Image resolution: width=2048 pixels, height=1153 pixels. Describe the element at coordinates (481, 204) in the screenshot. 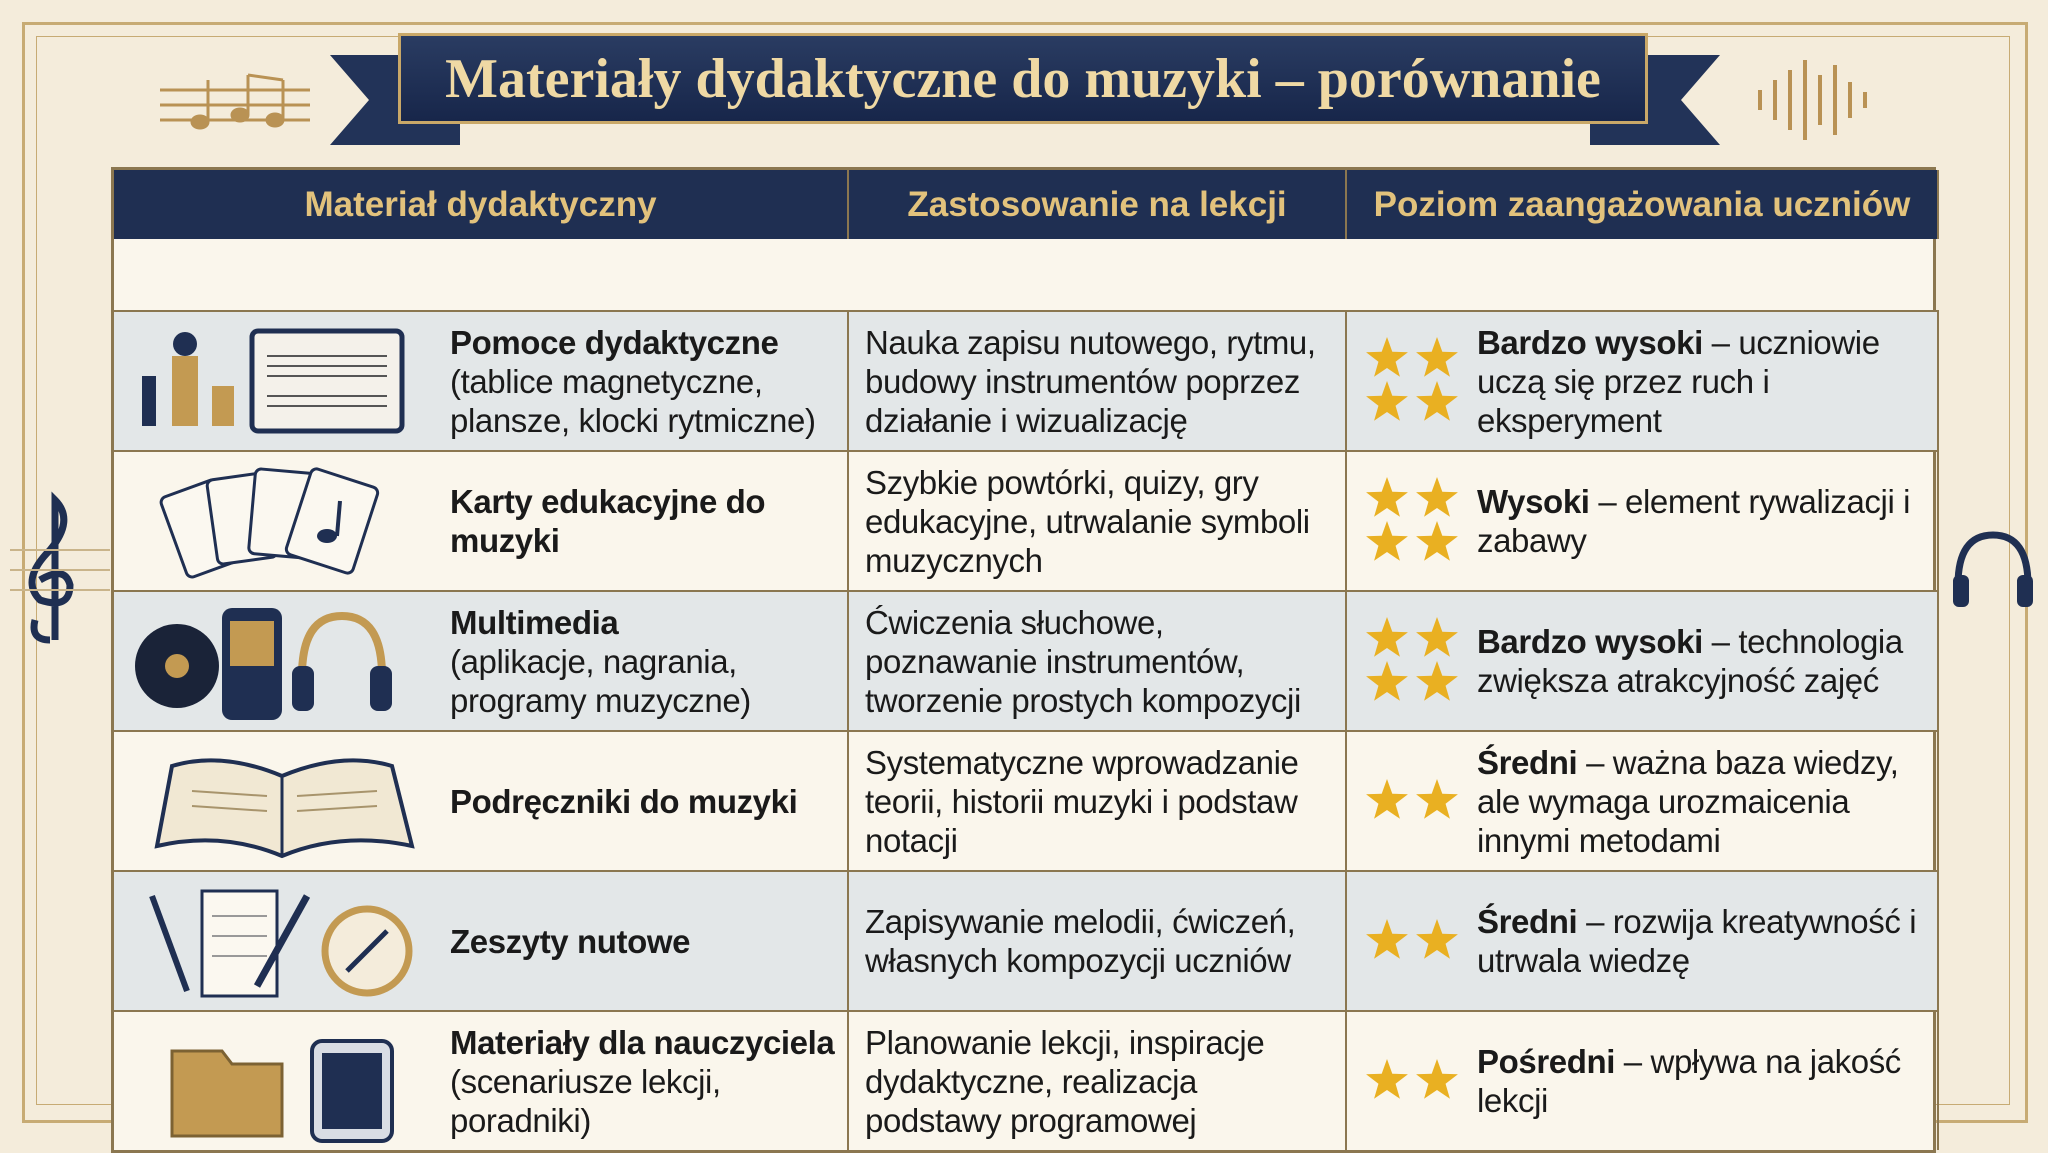

I see `column-header: Materiał dydaktyczny` at that location.